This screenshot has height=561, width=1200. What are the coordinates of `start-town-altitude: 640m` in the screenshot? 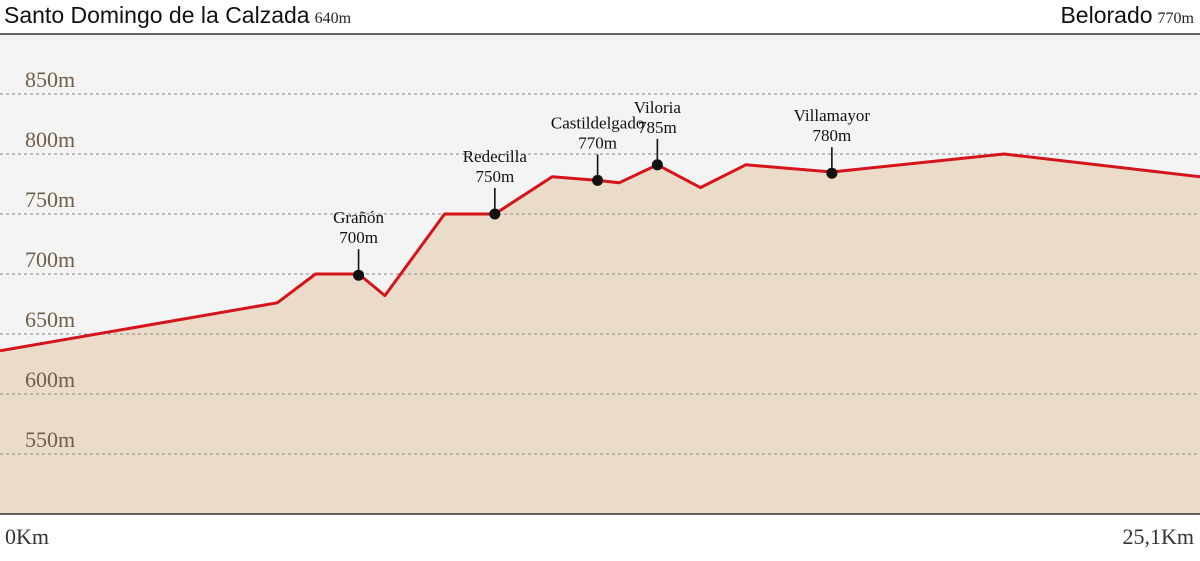 It's located at (333, 18).